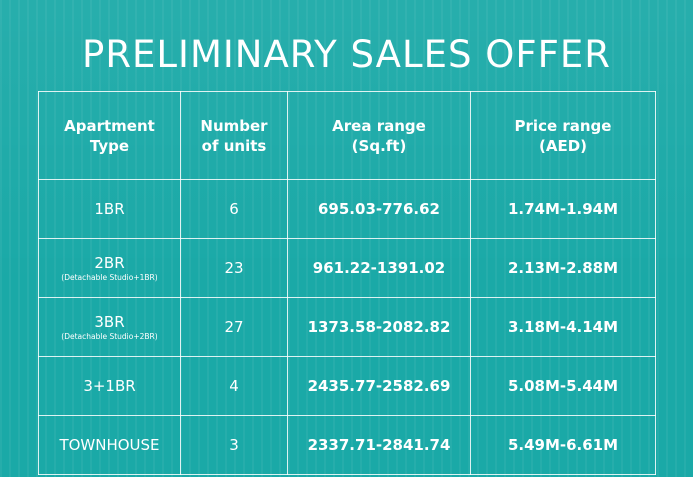 The height and width of the screenshot is (477, 693). Describe the element at coordinates (379, 327) in the screenshot. I see `area-cell: 1373.58-2082.82` at that location.